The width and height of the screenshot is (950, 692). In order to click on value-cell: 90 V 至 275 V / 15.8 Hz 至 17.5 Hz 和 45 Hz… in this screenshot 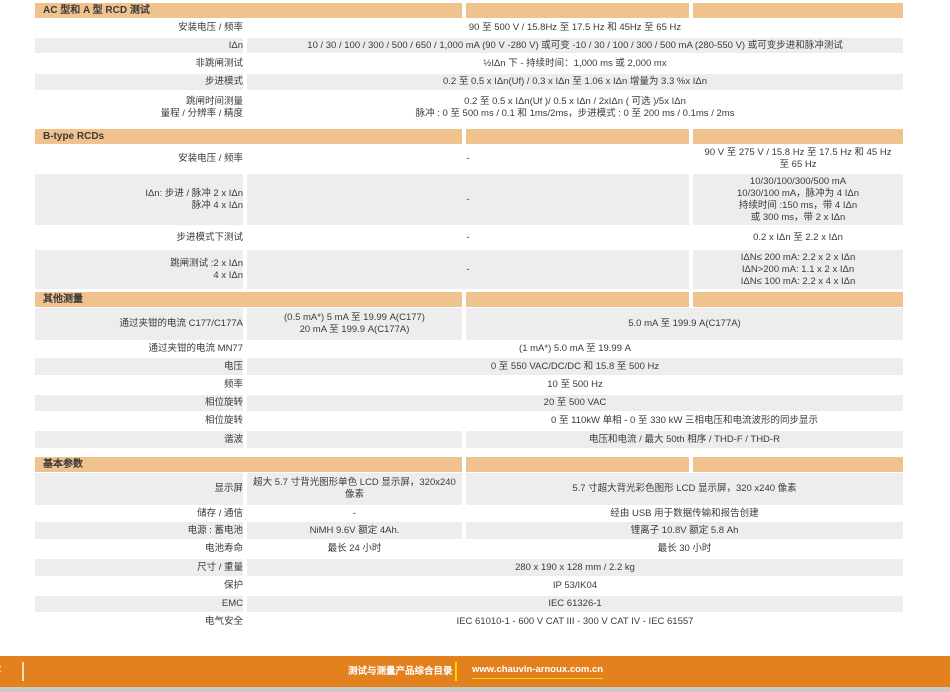, I will do `click(798, 159)`.